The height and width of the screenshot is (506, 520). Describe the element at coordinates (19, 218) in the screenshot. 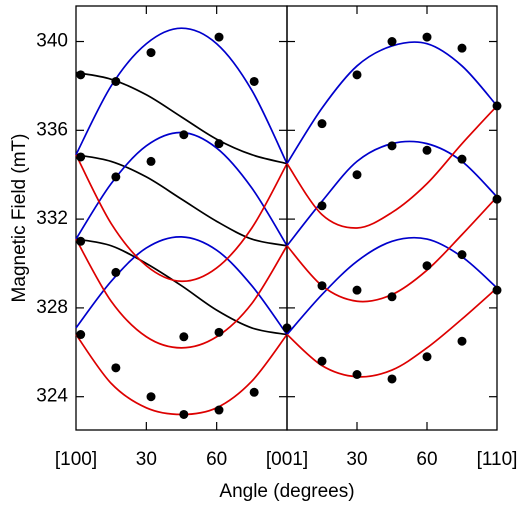

I see `y-axis-label: Magnetic Field (mT)` at that location.